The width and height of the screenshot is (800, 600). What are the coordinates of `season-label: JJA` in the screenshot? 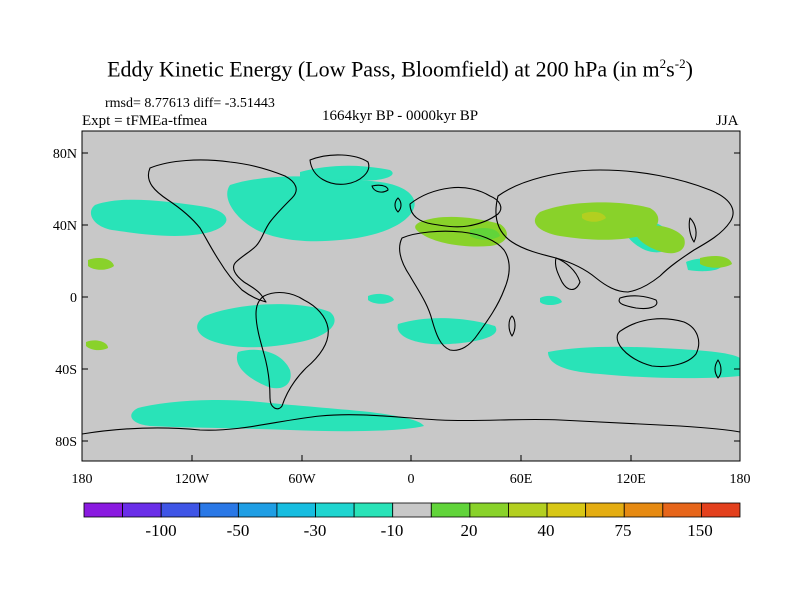 It's located at (727, 121).